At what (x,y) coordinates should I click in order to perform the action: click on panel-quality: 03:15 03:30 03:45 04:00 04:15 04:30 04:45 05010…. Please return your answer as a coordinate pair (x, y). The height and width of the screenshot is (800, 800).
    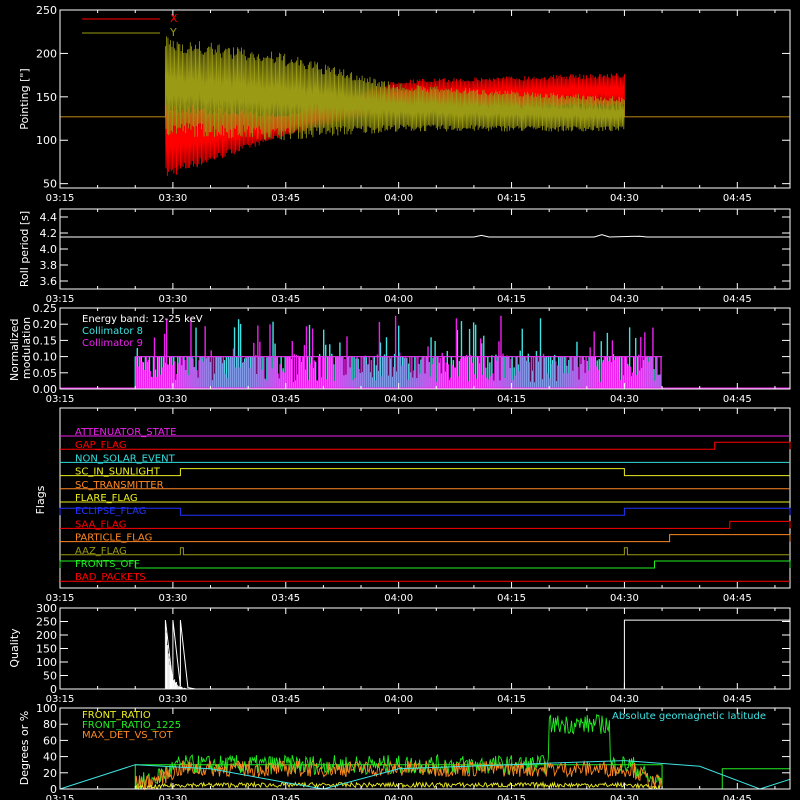
    Looking at the image, I should click on (399, 653).